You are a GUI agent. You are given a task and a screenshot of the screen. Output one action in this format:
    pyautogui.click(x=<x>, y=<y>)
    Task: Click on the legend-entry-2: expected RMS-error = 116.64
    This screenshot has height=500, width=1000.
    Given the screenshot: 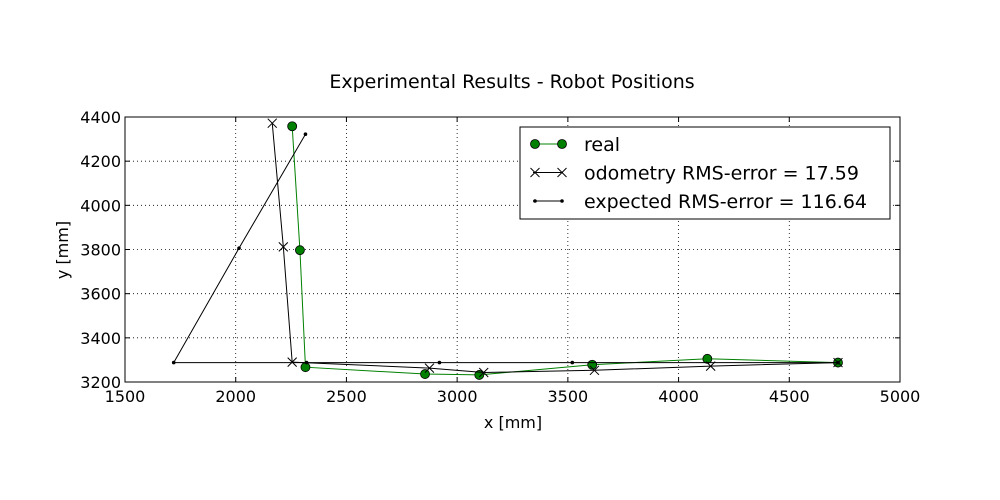 What is the action you would take?
    pyautogui.click(x=700, y=202)
    